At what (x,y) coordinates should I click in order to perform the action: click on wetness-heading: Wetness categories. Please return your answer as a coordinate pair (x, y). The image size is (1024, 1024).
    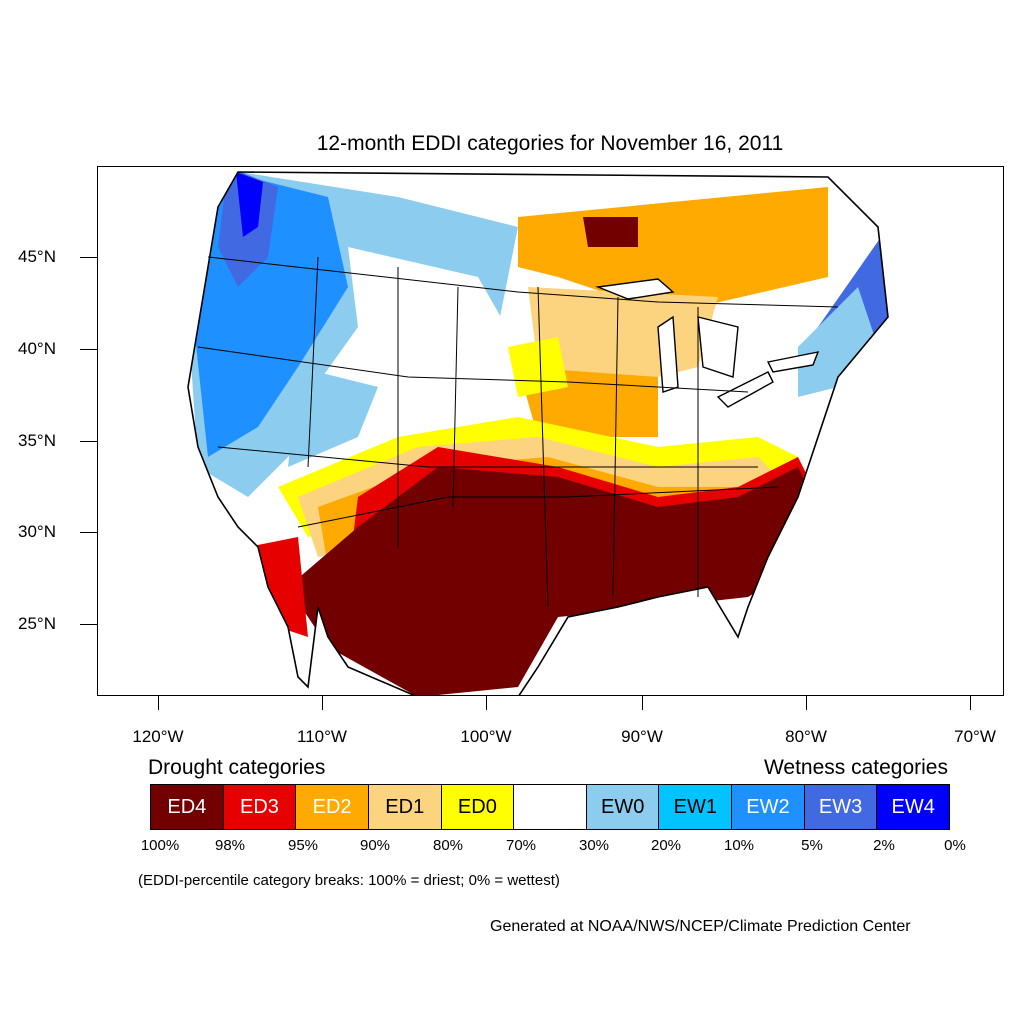
    Looking at the image, I should click on (855, 767).